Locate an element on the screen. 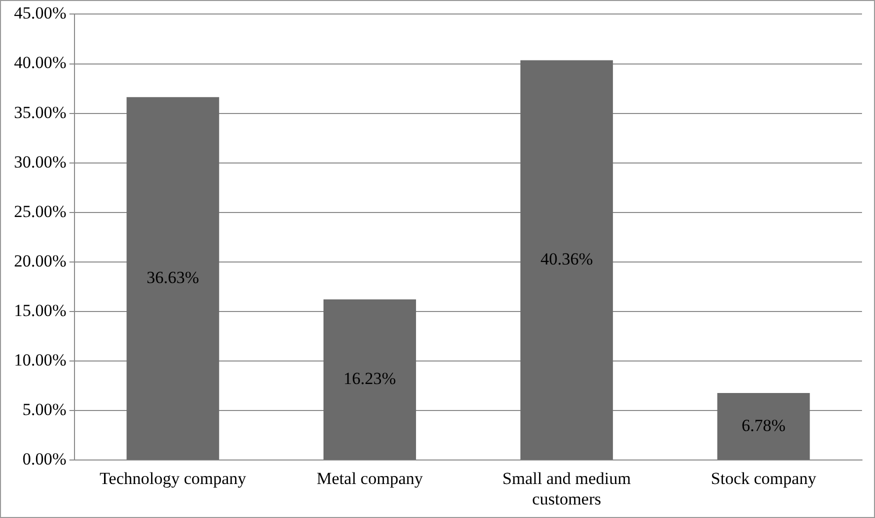  y-tick-label: 15.00% is located at coordinates (40, 310).